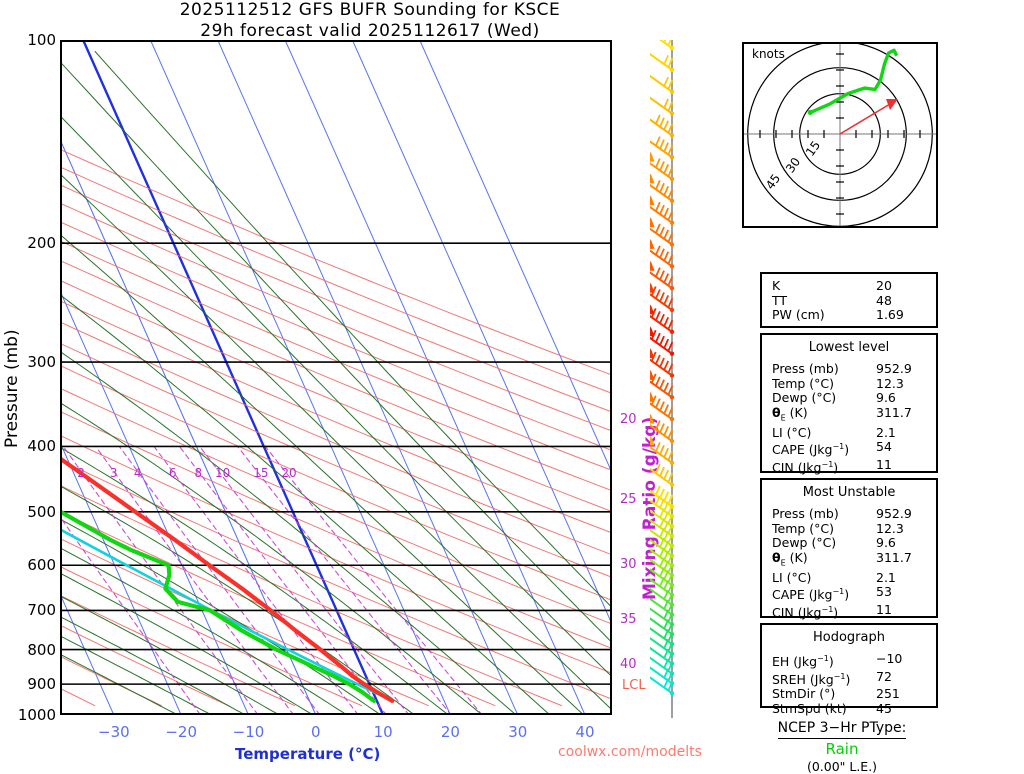 The image size is (1024, 774). What do you see at coordinates (842, 766) in the screenshot?
I see `ptype-amount: (0.00" L.E.)` at bounding box center [842, 766].